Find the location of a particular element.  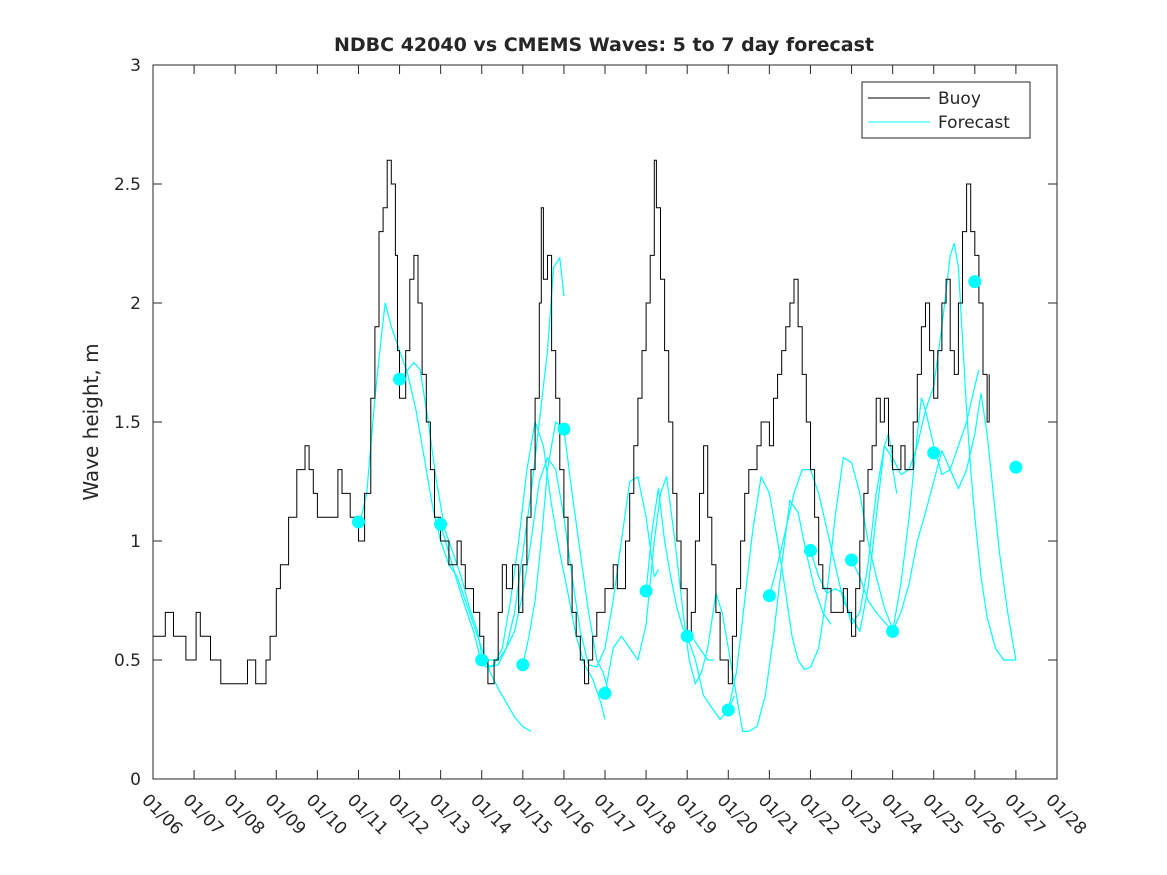

y-tick-label-7: 3 is located at coordinates (135, 66).